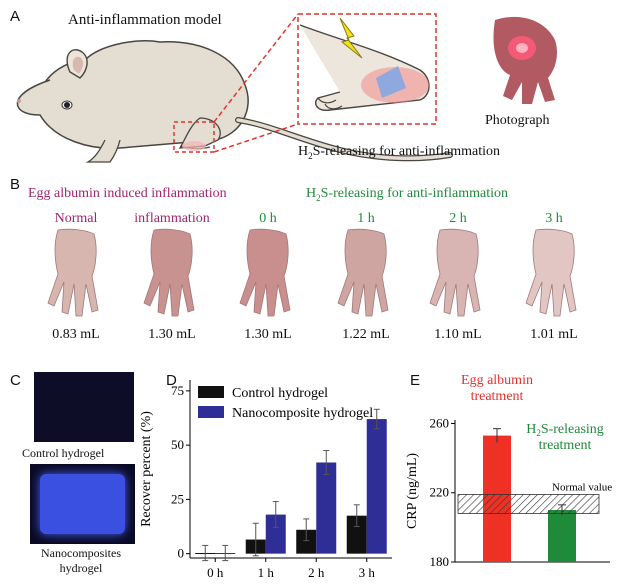  What do you see at coordinates (407, 194) in the screenshot?
I see `panel-b-header-right: H2S-releasing for anti-inflammation` at bounding box center [407, 194].